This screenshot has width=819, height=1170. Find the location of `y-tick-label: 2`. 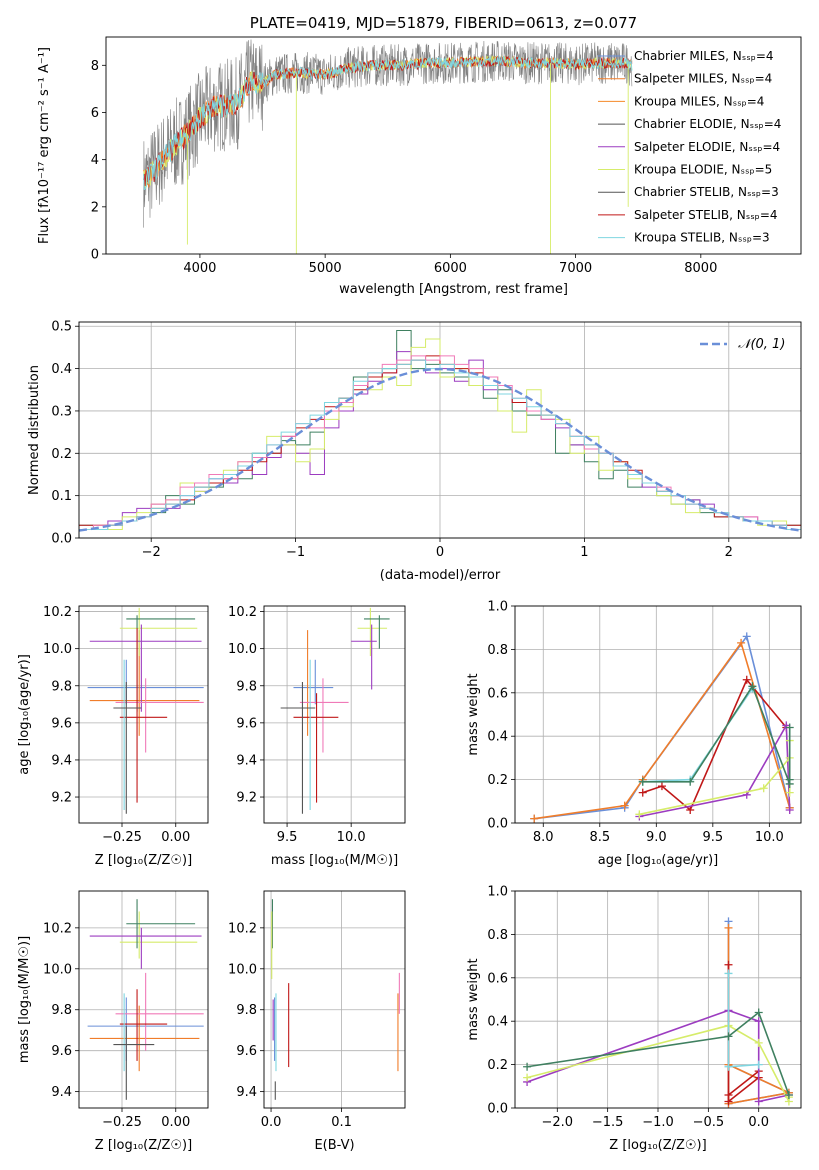

y-tick-label: 2 is located at coordinates (95, 207).